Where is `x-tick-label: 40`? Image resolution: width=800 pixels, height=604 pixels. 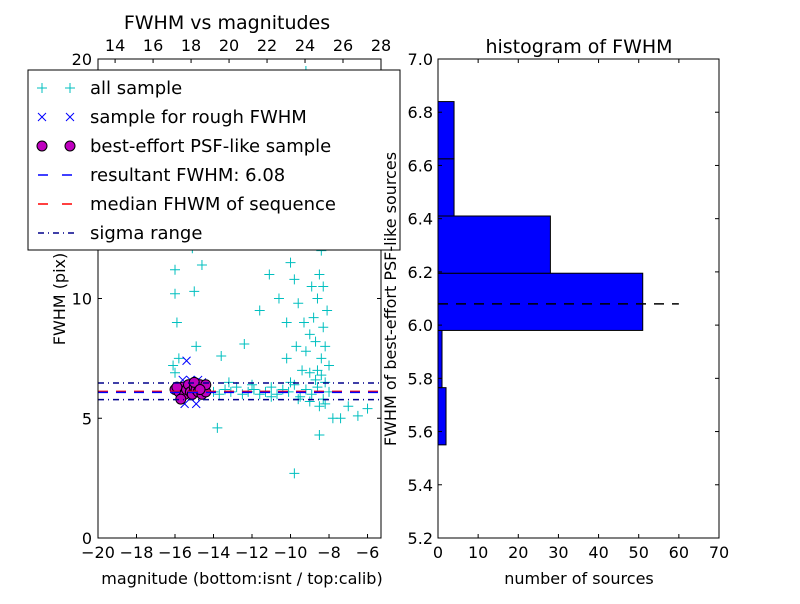 x-tick-label: 40 is located at coordinates (598, 552).